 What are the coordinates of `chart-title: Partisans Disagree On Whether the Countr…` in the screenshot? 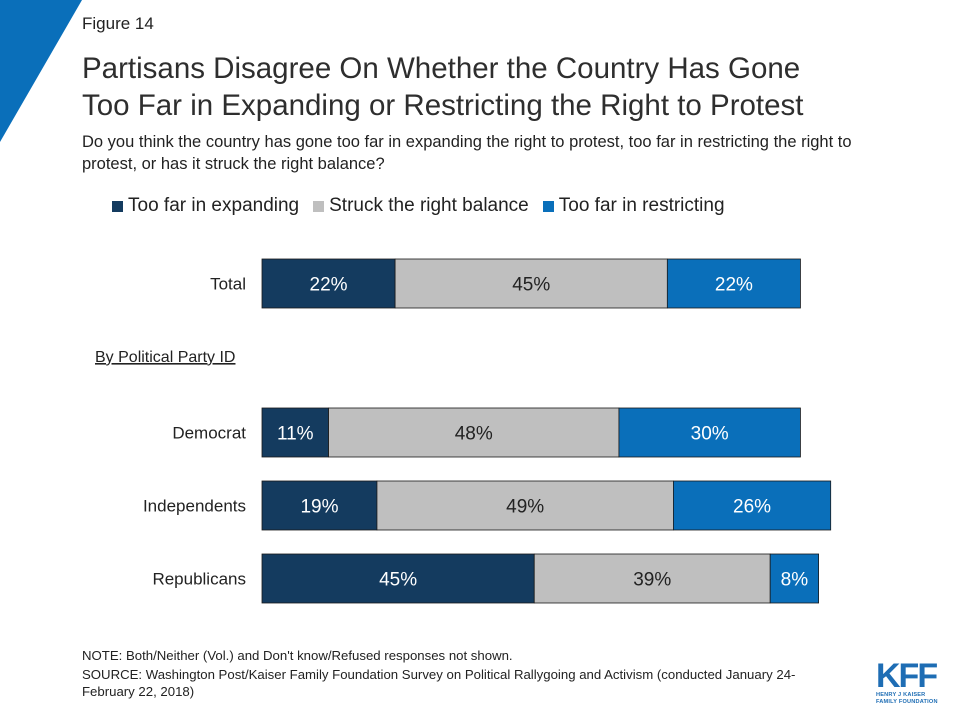 It's located at (512, 87).